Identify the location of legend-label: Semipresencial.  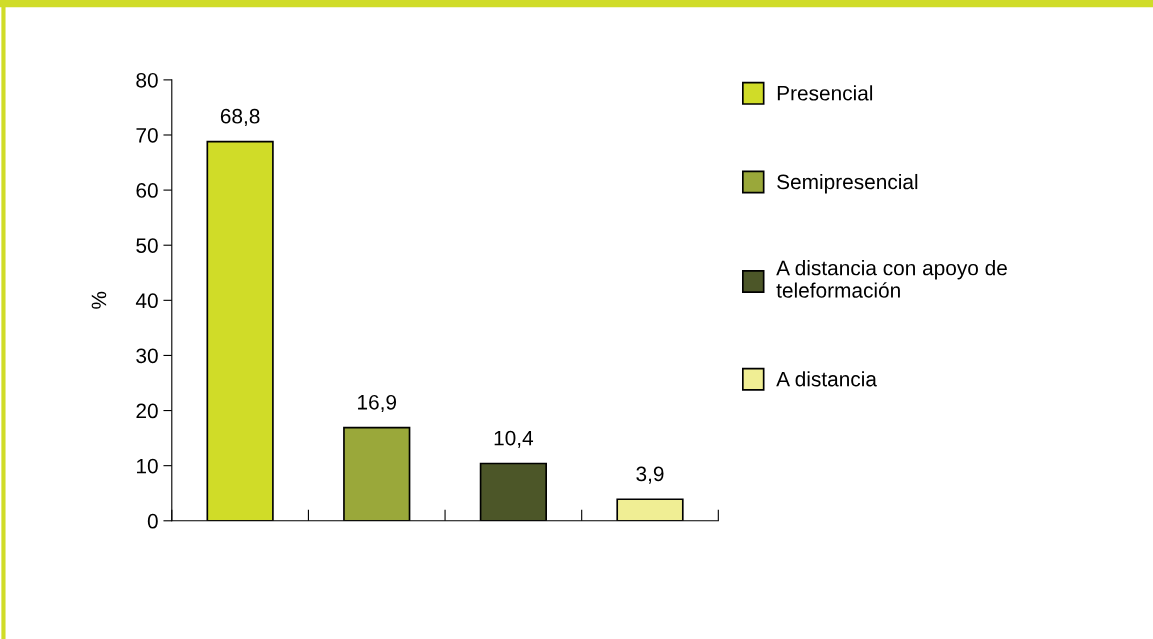
(847, 183).